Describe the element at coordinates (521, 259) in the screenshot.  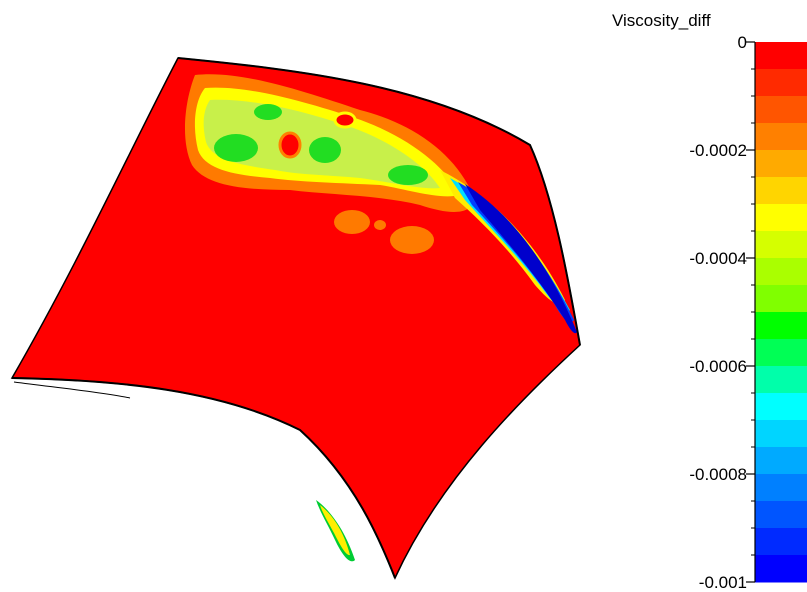
I see `contour-tip-darkblue` at that location.